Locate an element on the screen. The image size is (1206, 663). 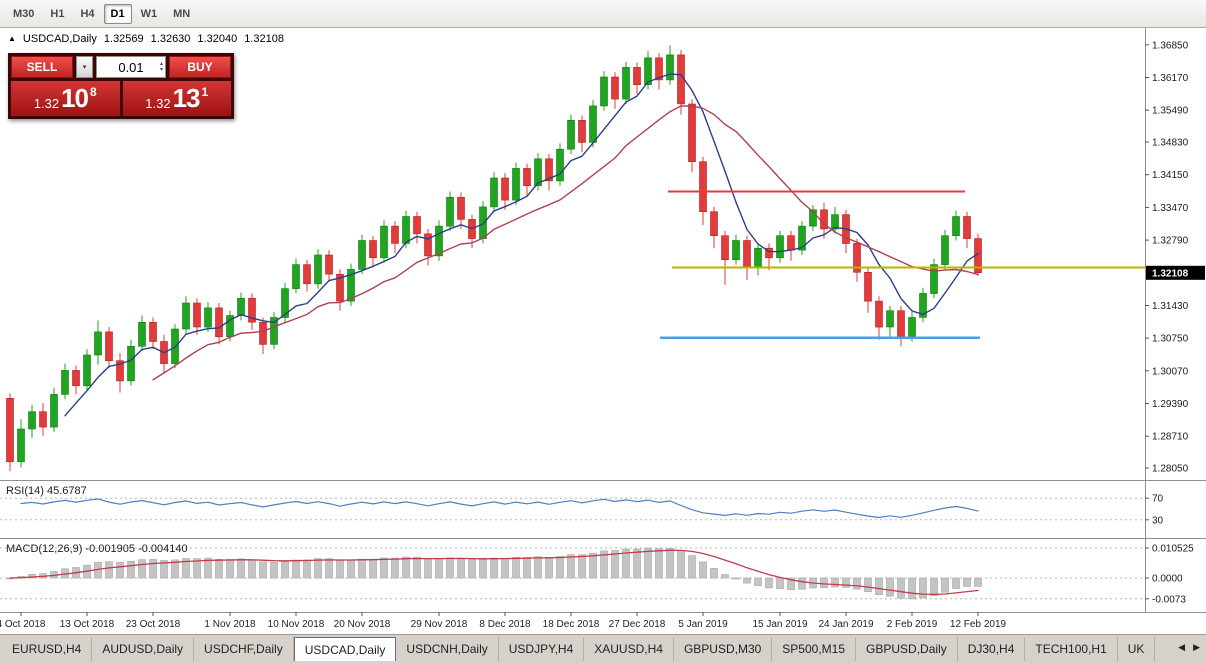
svg-text: 23 Oct 2018 is located at coordinates (153, 624).